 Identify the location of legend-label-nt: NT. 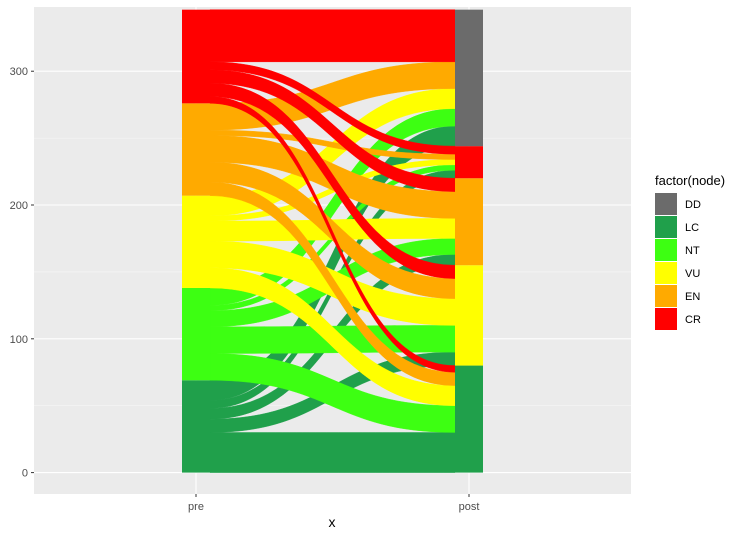
(692, 251).